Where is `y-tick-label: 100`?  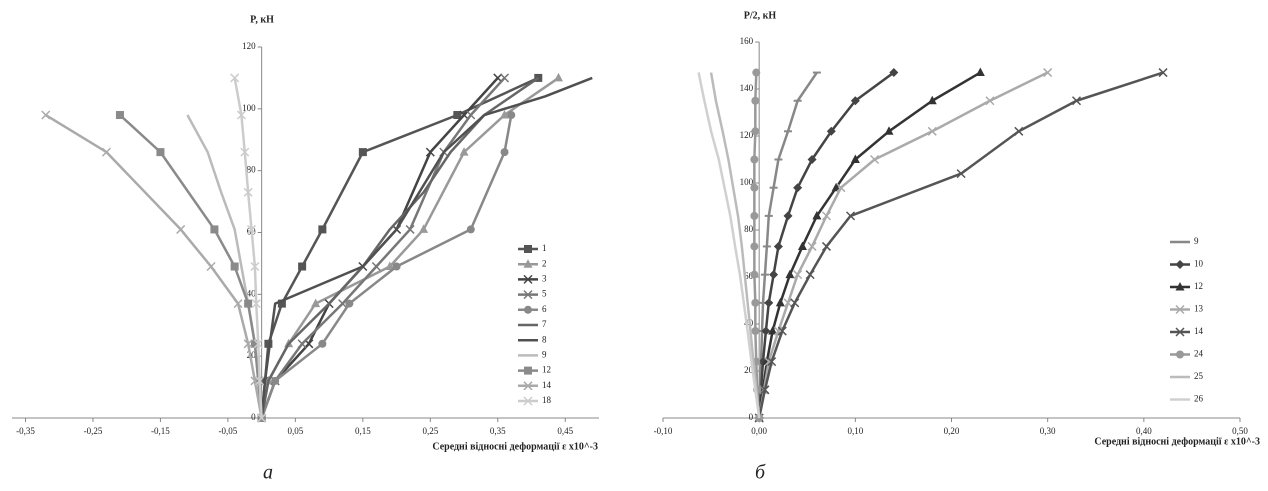
y-tick-label: 100 is located at coordinates (747, 182).